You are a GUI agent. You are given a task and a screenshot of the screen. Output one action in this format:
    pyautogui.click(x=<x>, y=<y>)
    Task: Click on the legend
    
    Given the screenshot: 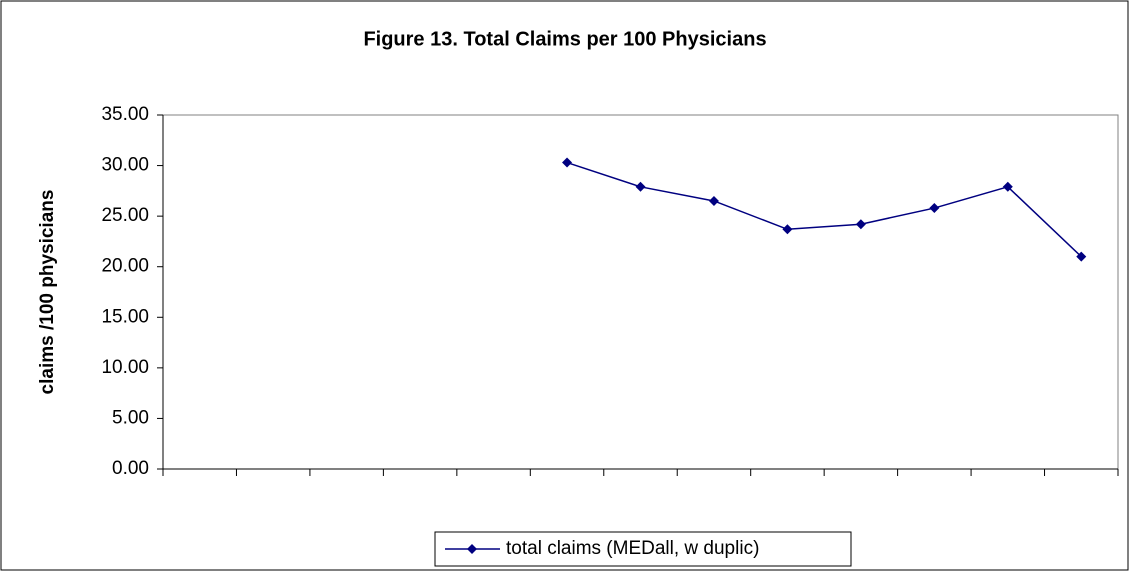 What is the action you would take?
    pyautogui.click(x=643, y=549)
    